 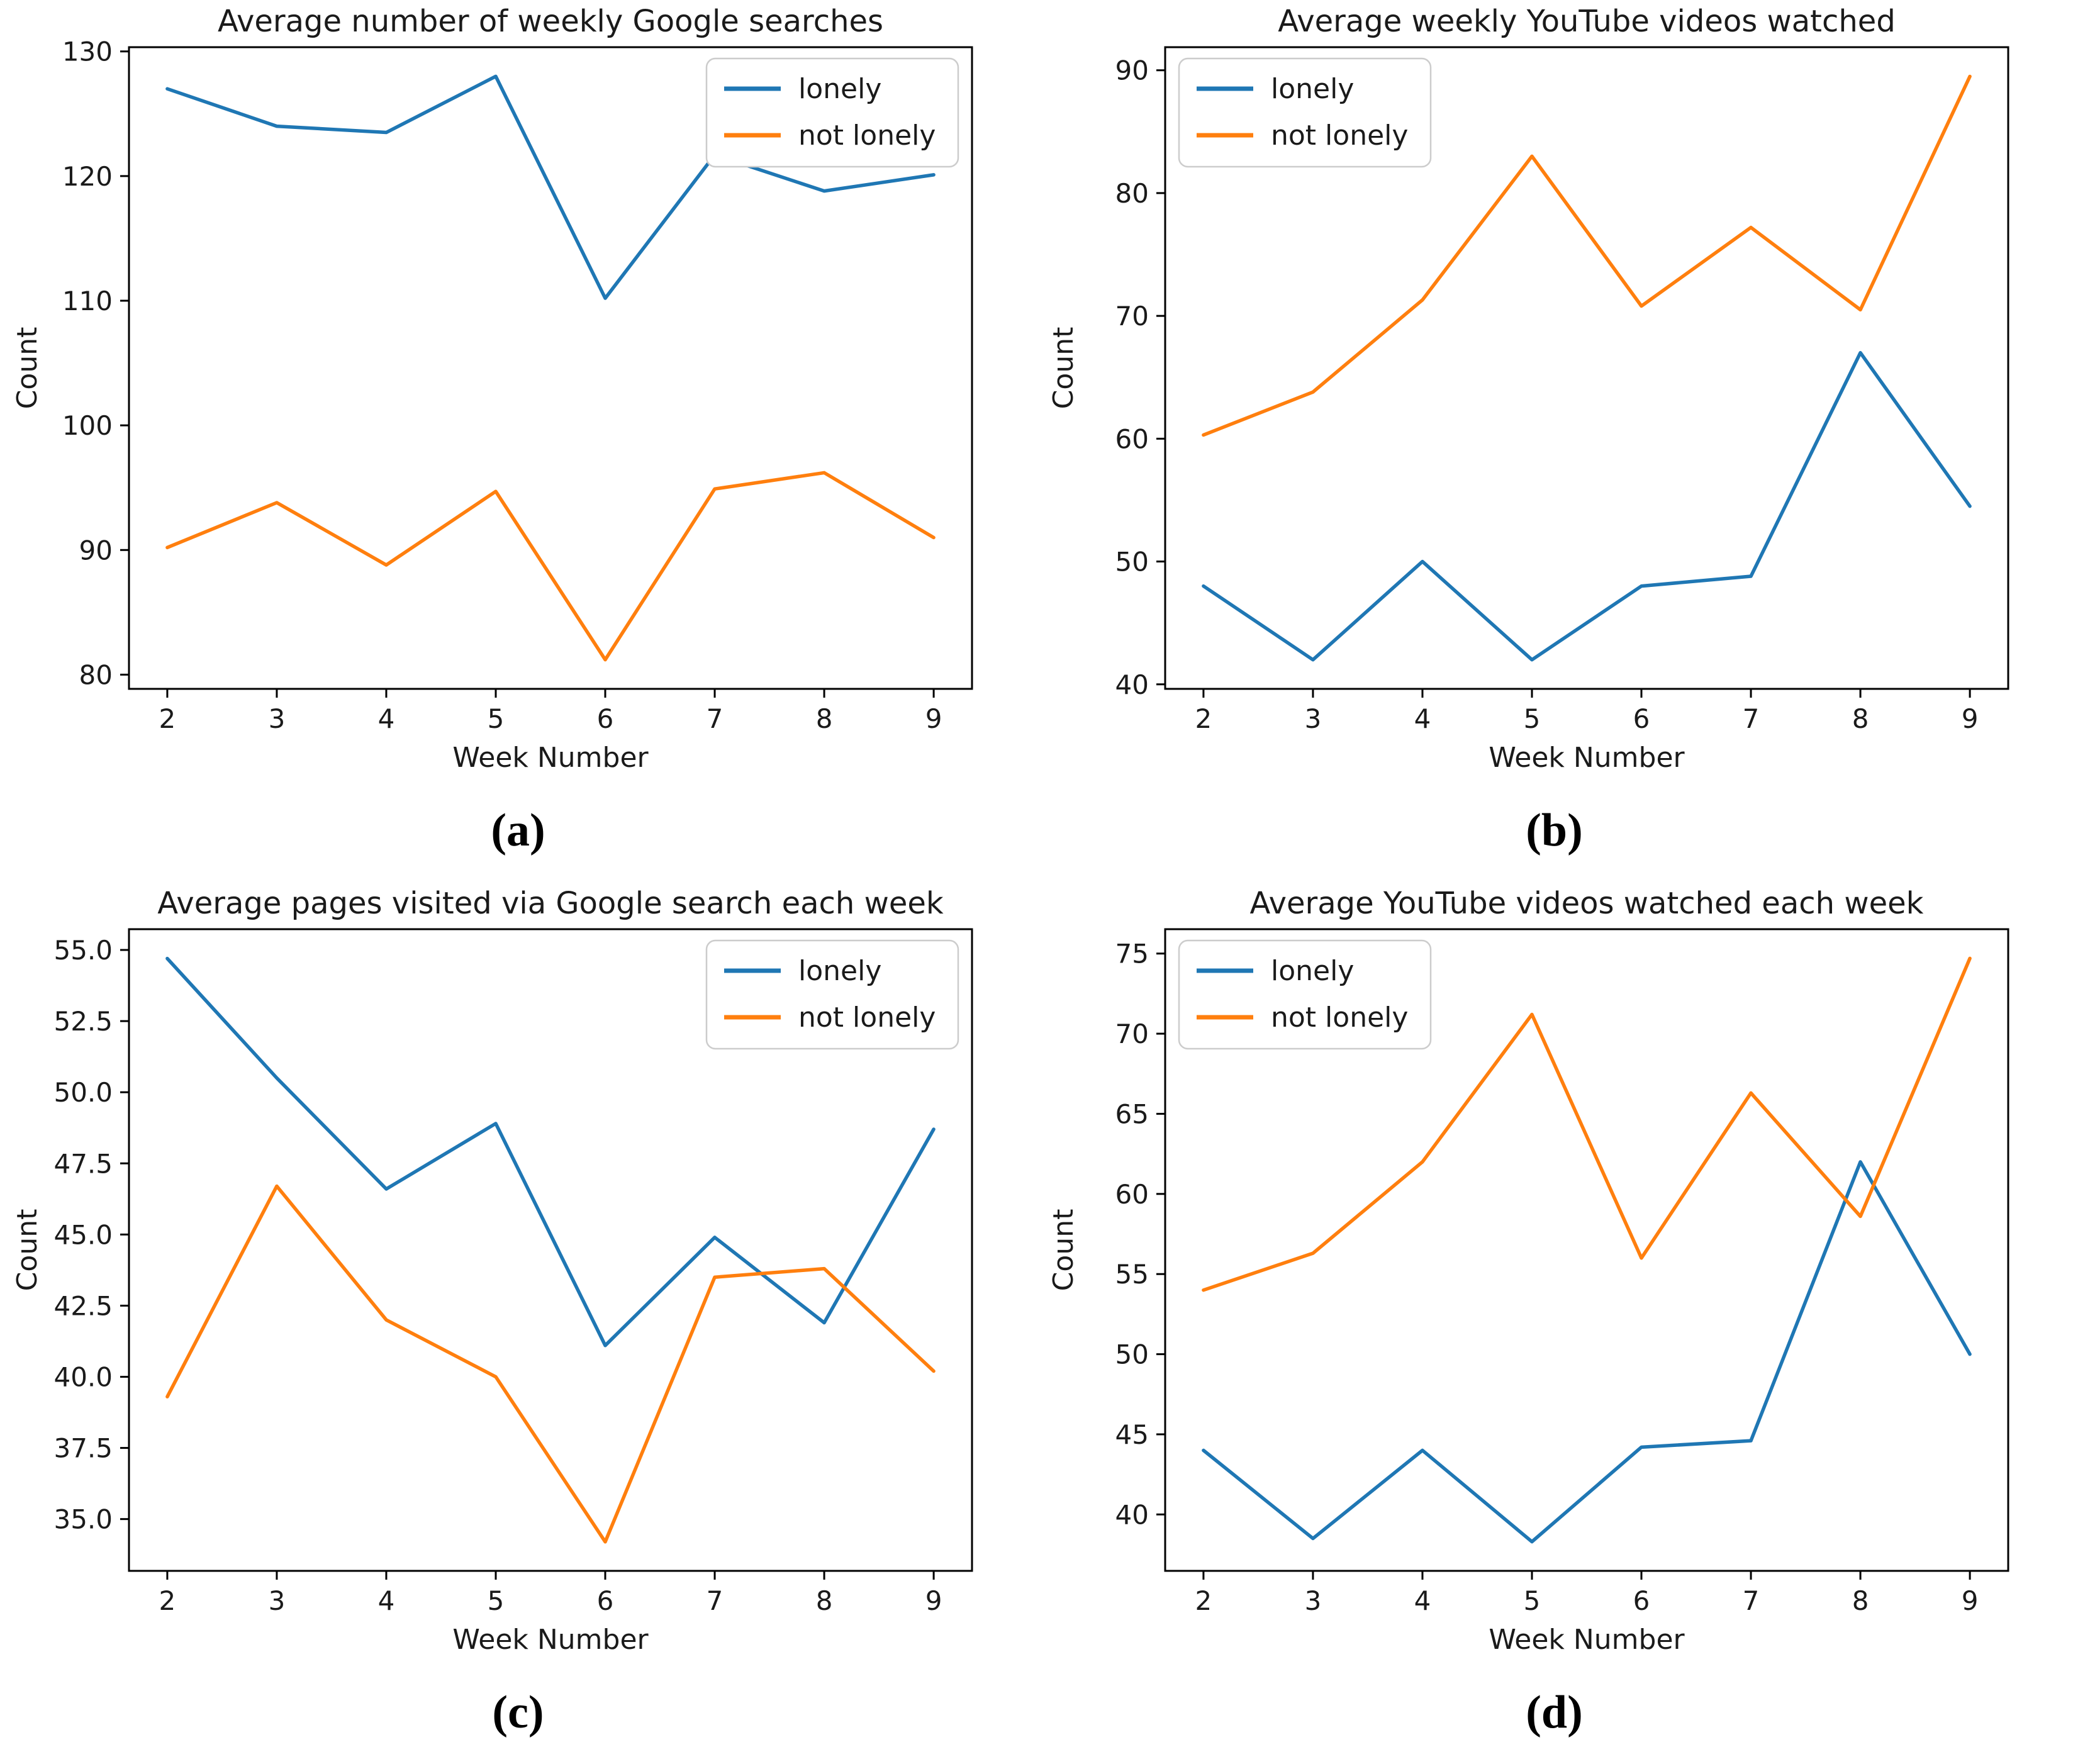 What do you see at coordinates (83, 1448) in the screenshot?
I see `y-tick-label: 37.5` at bounding box center [83, 1448].